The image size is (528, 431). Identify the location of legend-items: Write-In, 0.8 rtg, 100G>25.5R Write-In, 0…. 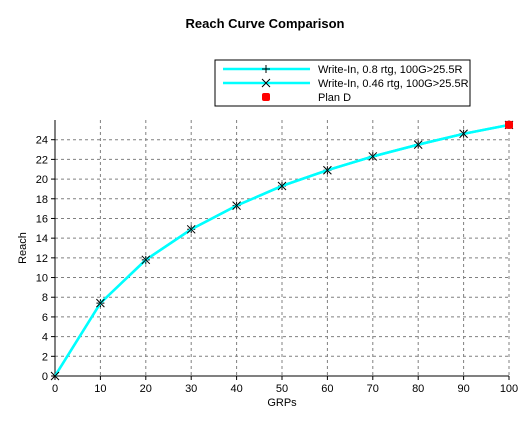
(346, 84).